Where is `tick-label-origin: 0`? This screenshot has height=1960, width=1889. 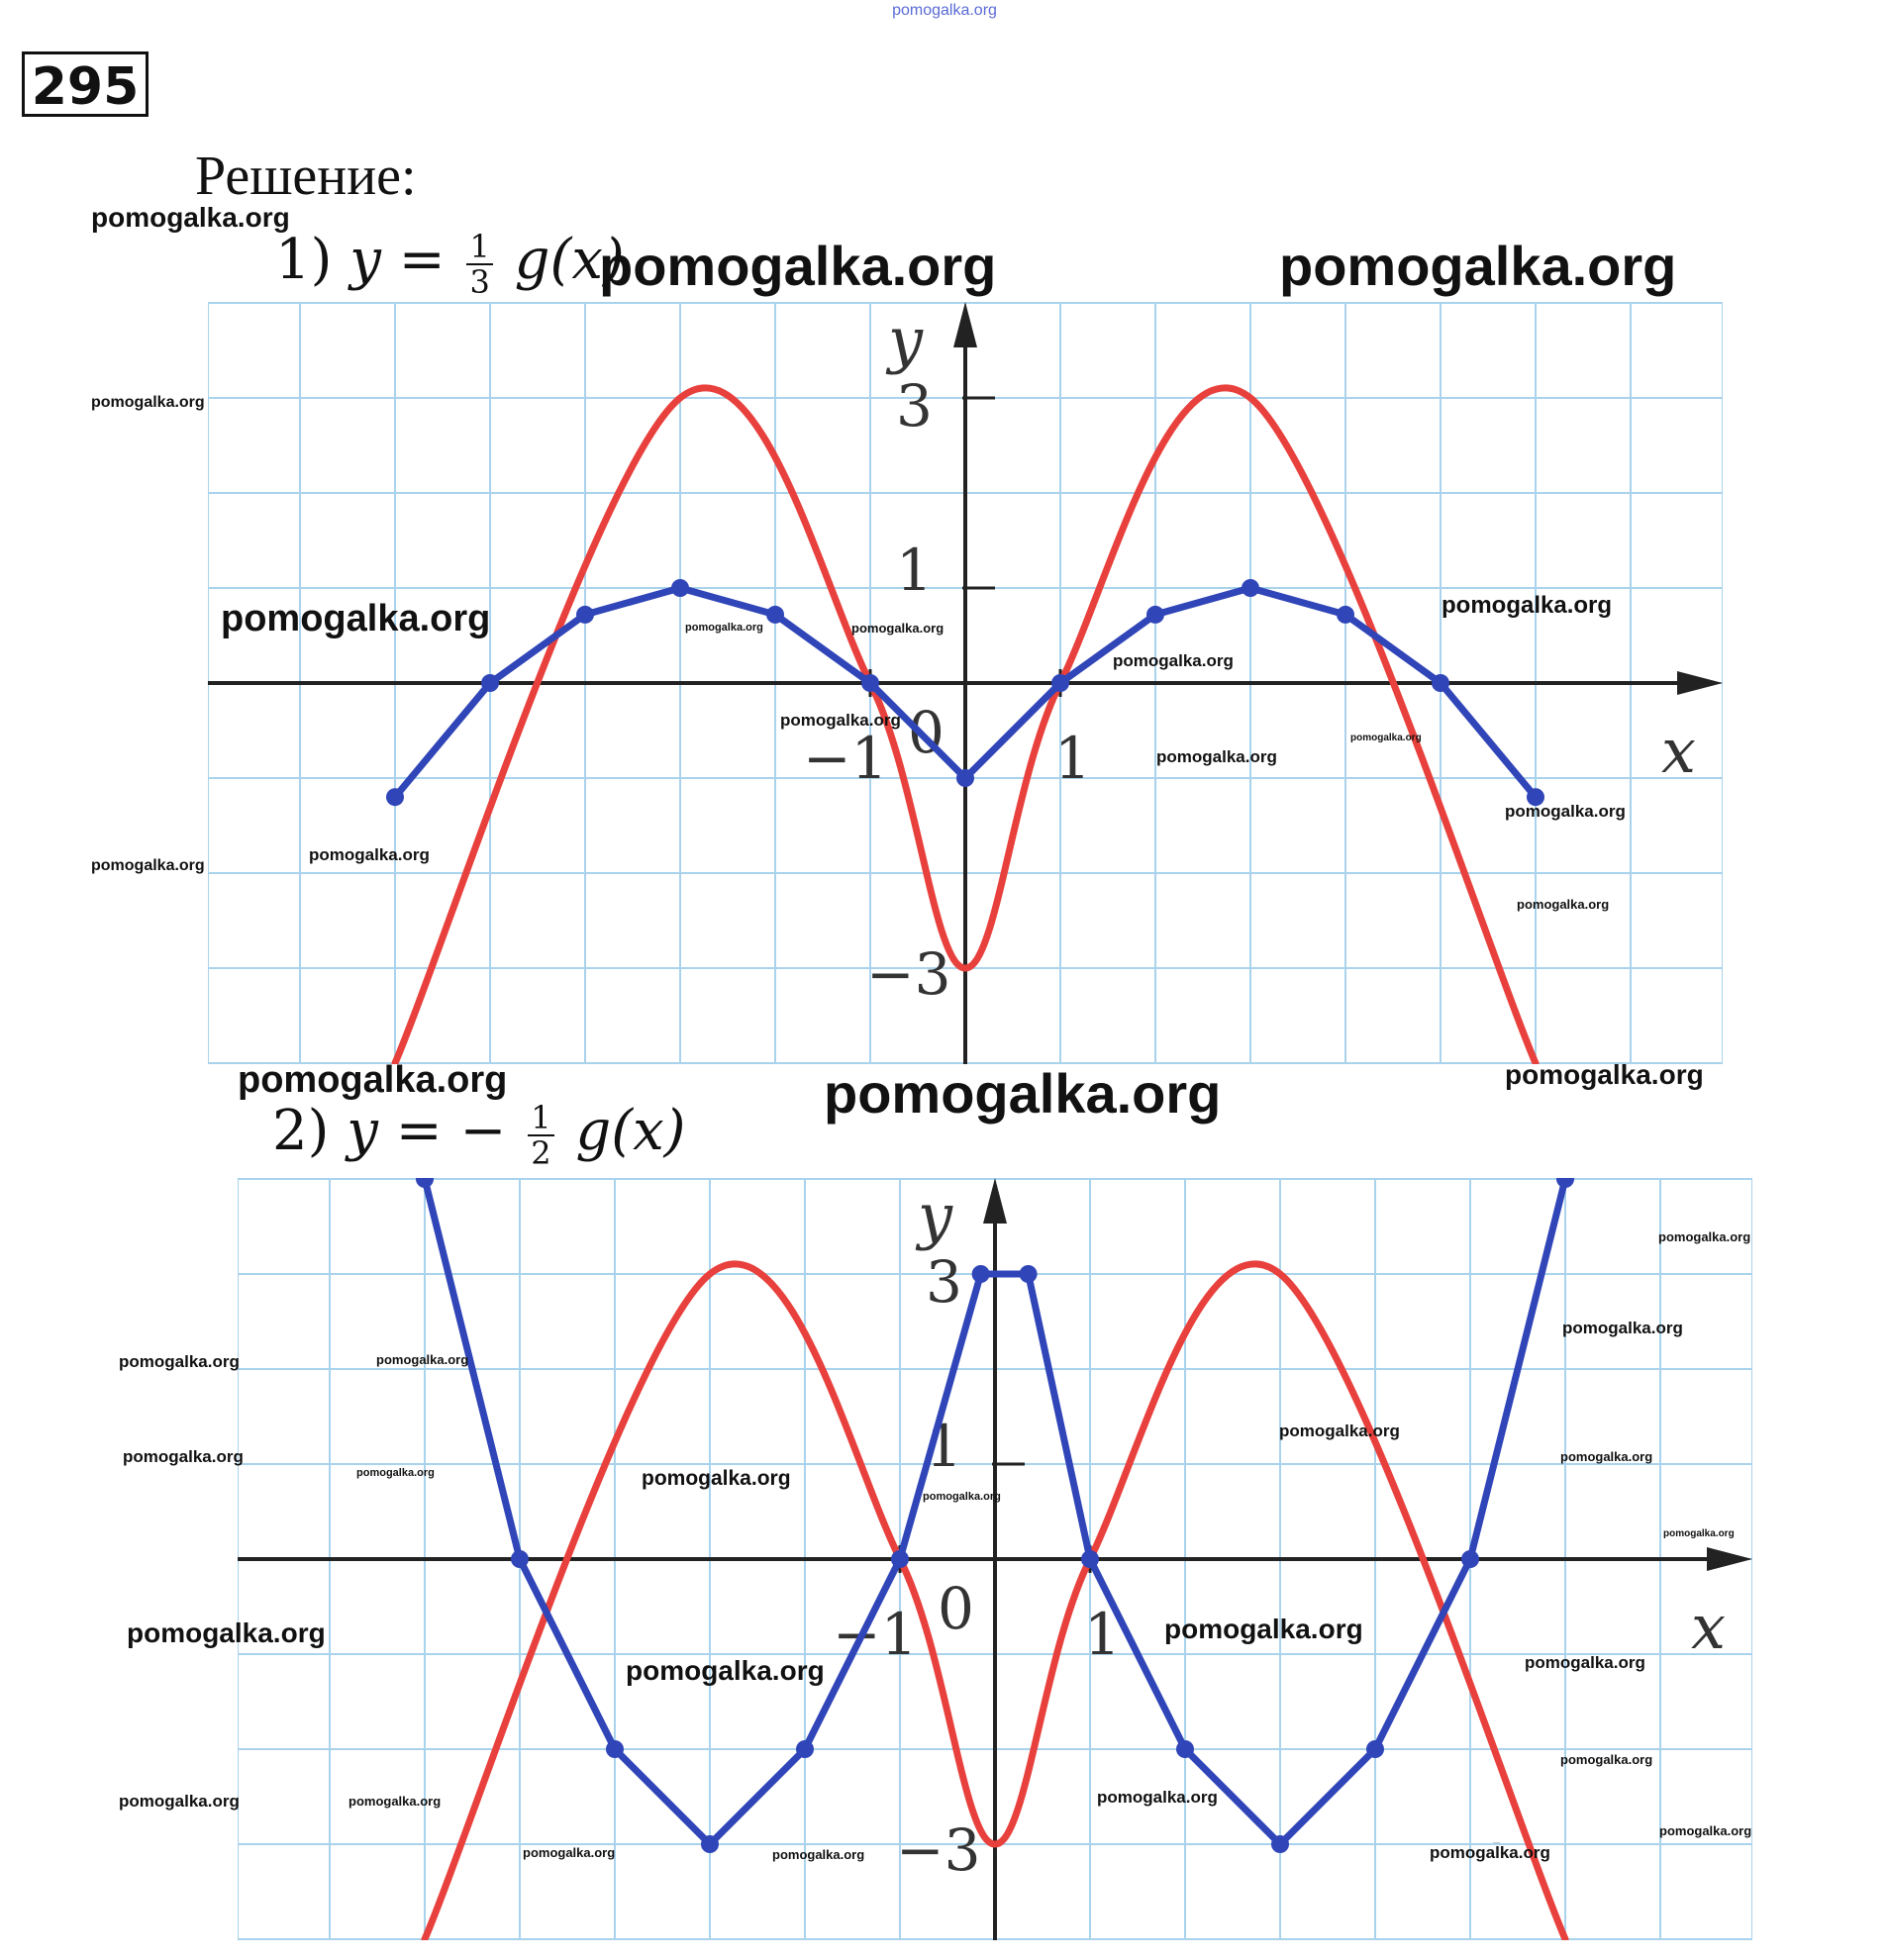 tick-label-origin: 0 is located at coordinates (956, 1608).